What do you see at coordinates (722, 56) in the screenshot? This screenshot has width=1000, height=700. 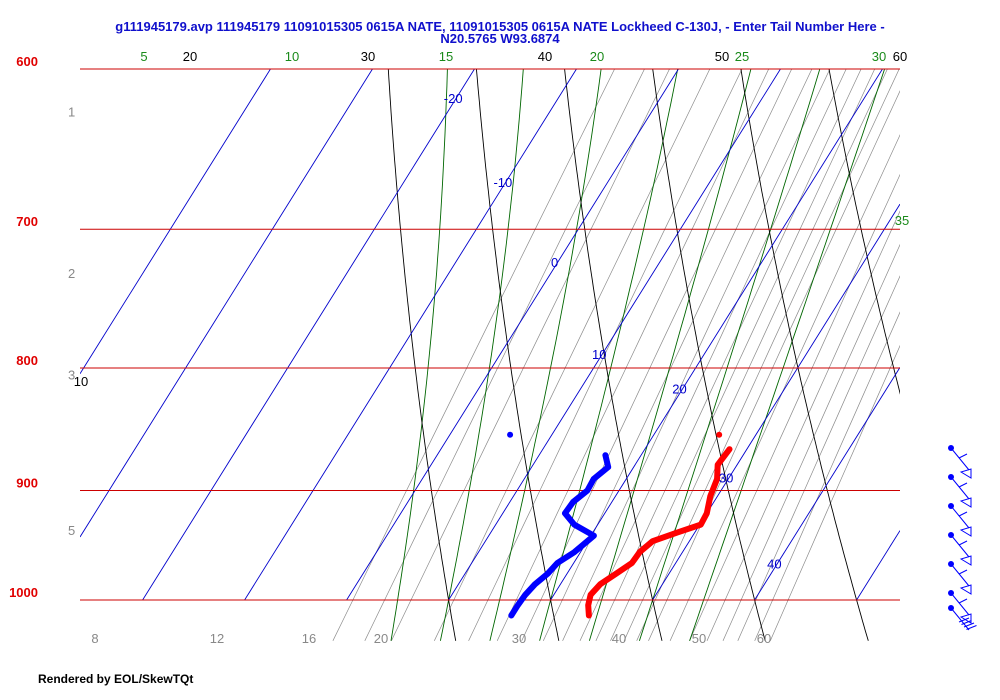 I see `dry-adiabat-label: 50` at bounding box center [722, 56].